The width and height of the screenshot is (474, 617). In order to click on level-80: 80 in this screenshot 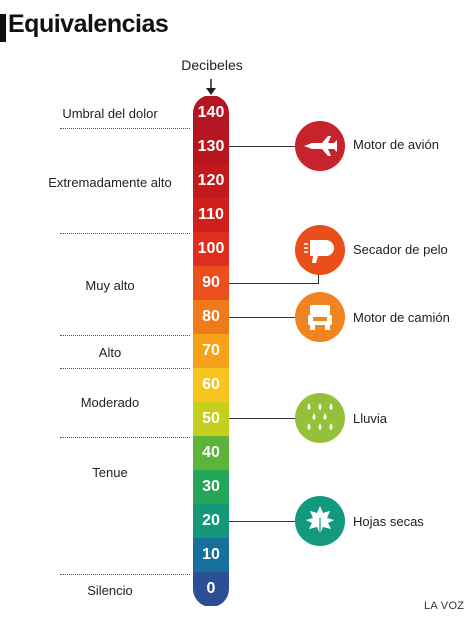, I will do `click(211, 317)`.